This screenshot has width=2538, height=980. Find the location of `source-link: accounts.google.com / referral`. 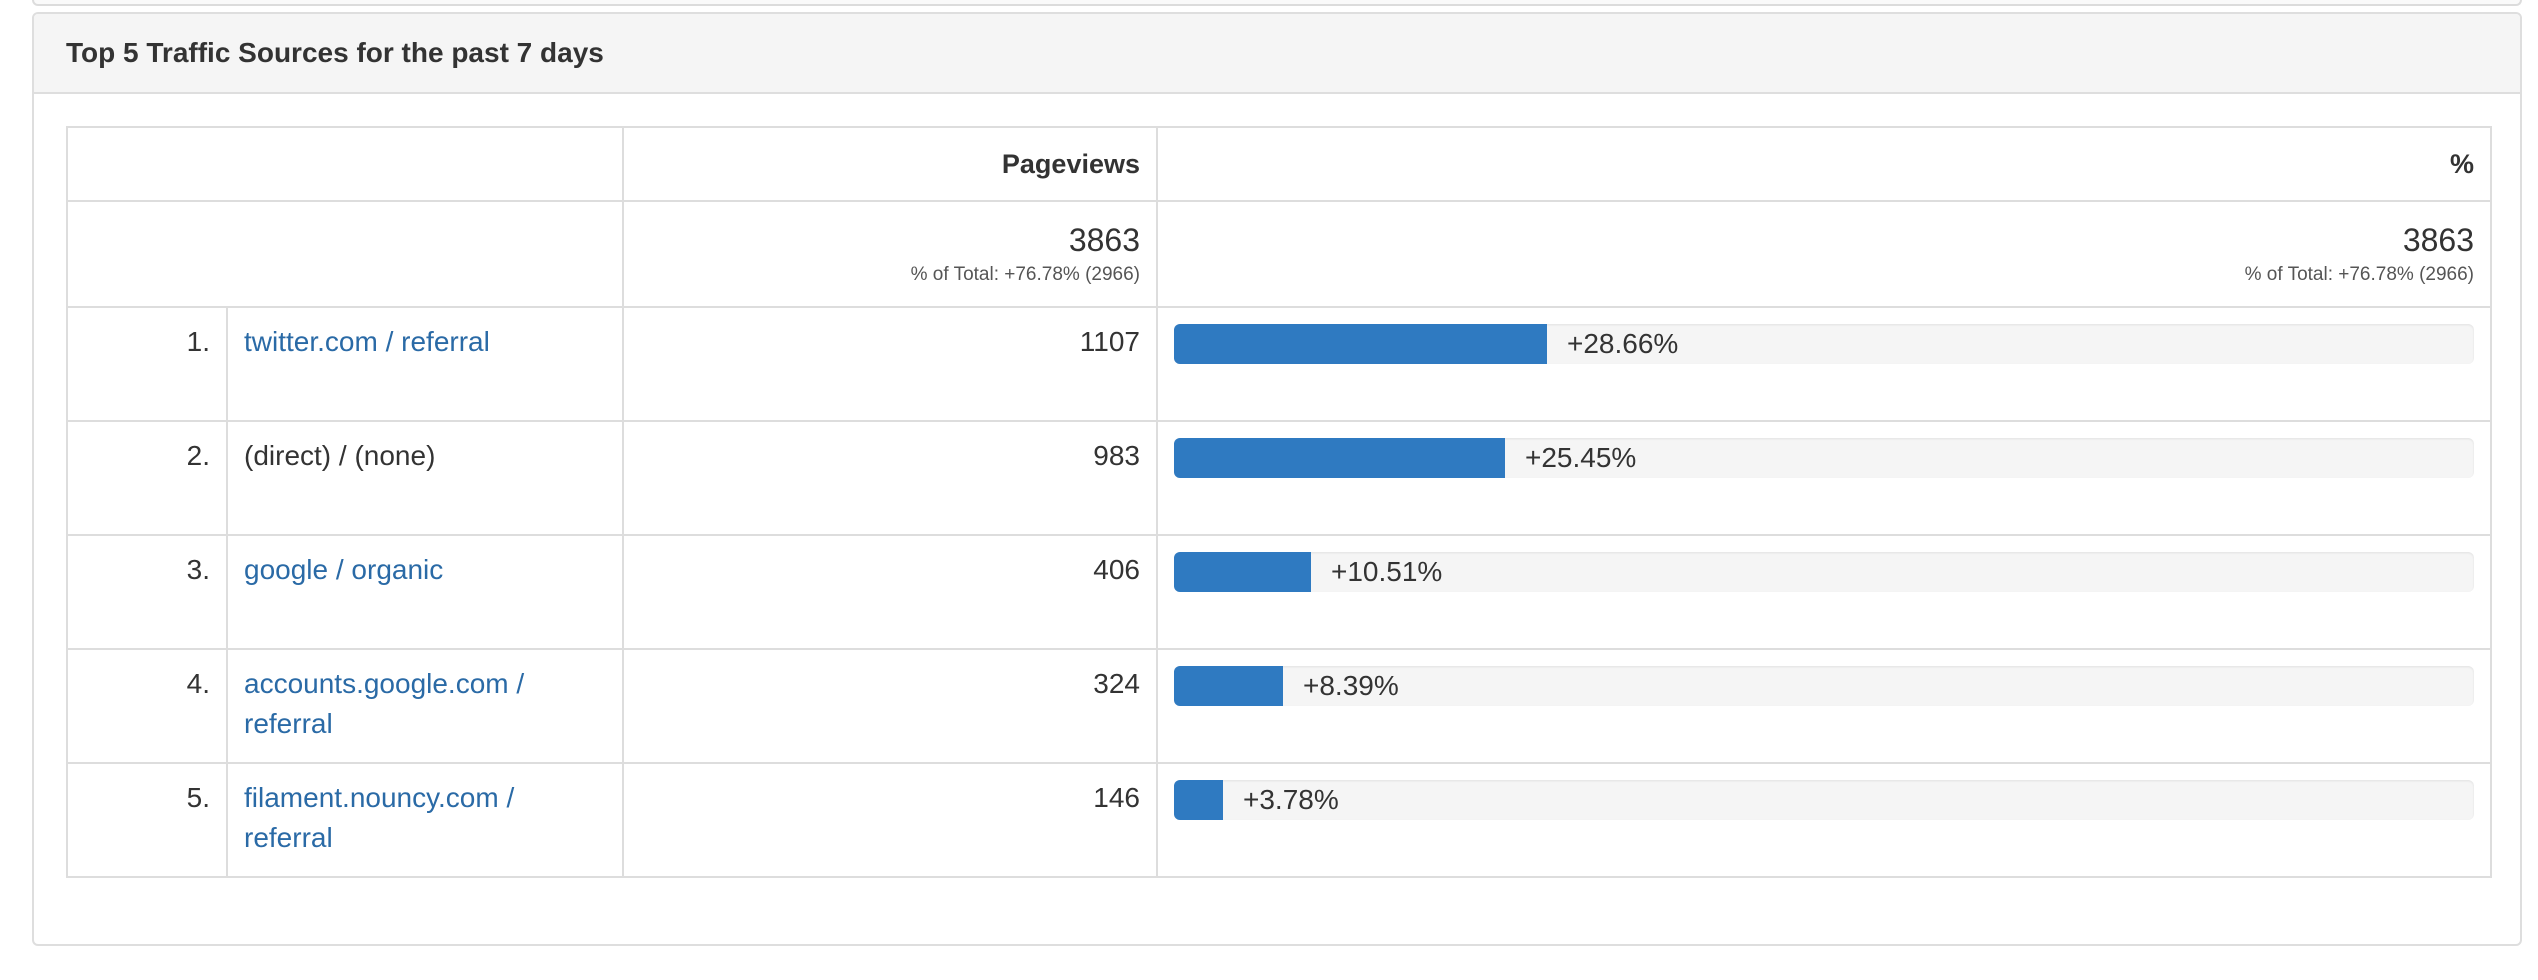

source-link: accounts.google.com / referral is located at coordinates (384, 703).